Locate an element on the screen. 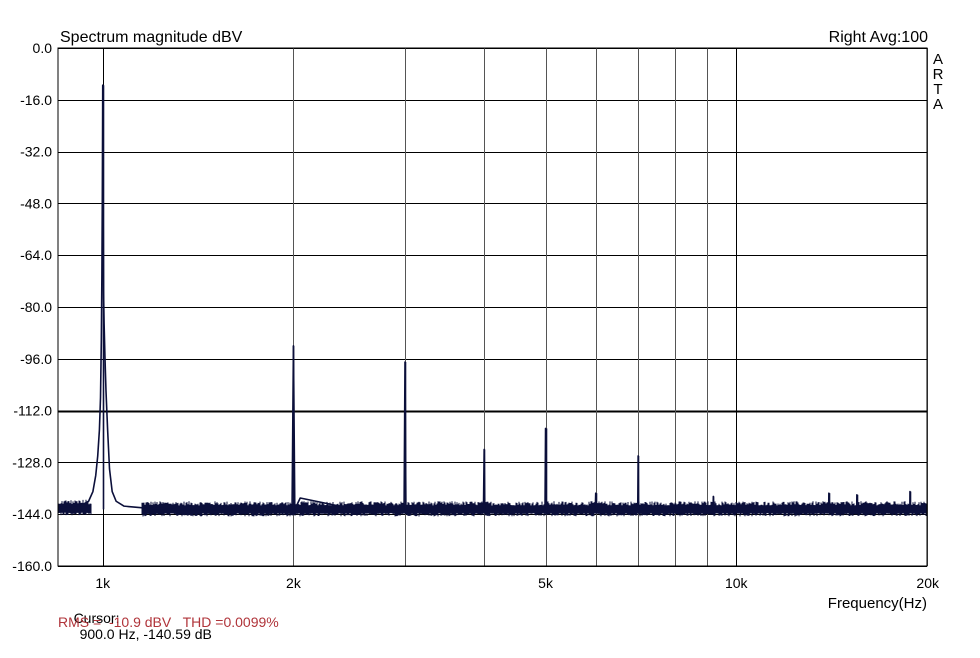 The image size is (980, 658). y-tick-label-10: -160.0 is located at coordinates (32, 566).